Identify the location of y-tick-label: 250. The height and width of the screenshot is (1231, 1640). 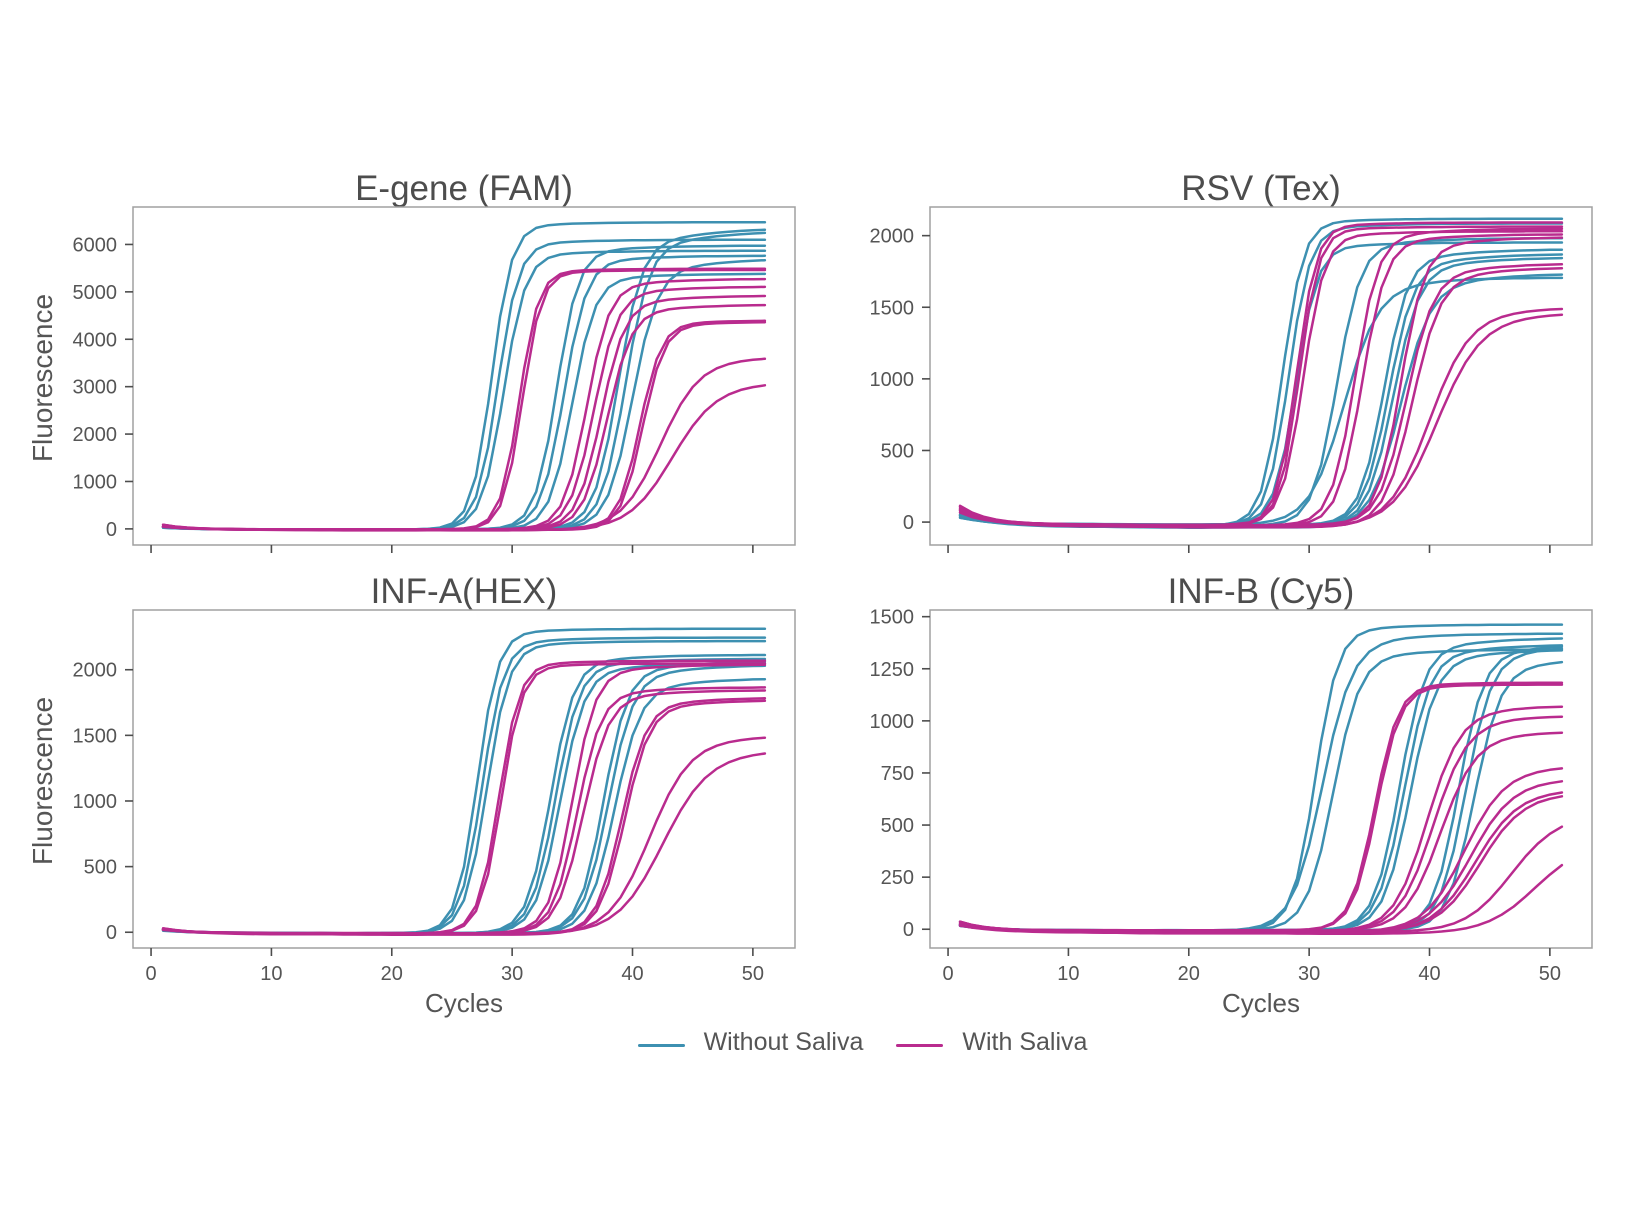
(897, 878).